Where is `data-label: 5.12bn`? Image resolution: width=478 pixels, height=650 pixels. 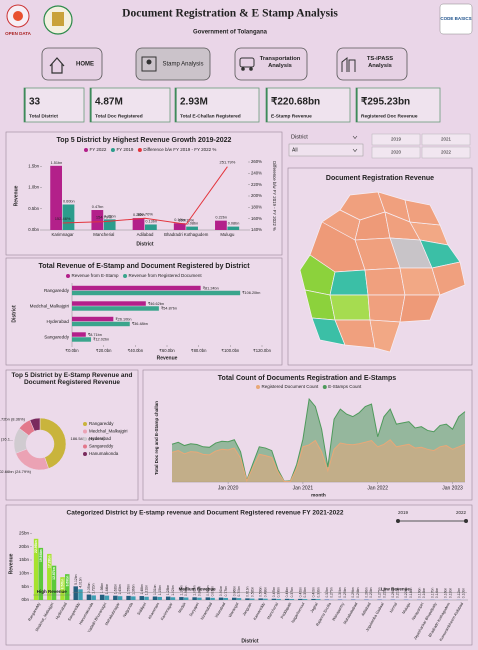
data-label: 5.12bn is located at coordinates (76, 579).